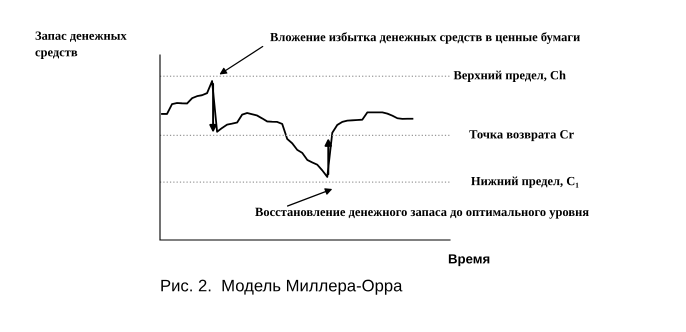 The width and height of the screenshot is (686, 332). What do you see at coordinates (469, 260) in the screenshot?
I see `x-axis-title: Время` at bounding box center [469, 260].